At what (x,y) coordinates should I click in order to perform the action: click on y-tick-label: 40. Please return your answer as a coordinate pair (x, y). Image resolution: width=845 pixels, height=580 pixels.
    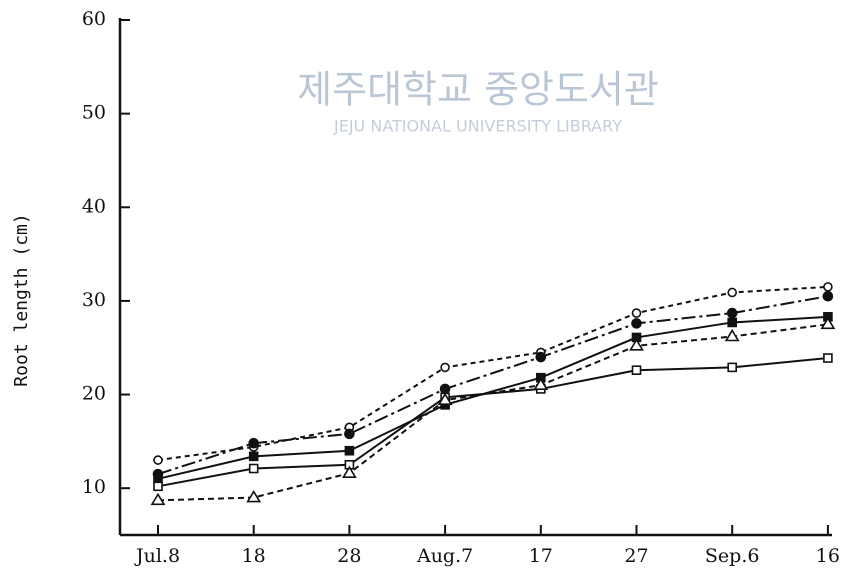
    Looking at the image, I should click on (94, 206).